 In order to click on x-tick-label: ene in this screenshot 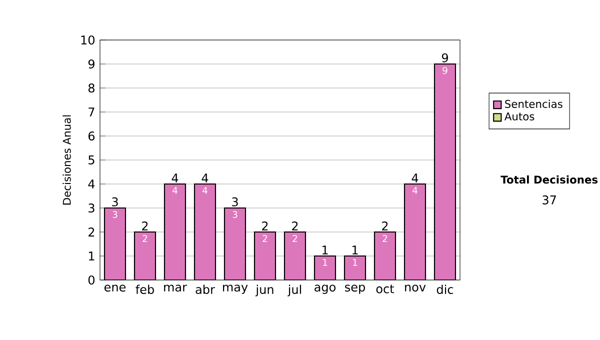, I will do `click(115, 288)`.